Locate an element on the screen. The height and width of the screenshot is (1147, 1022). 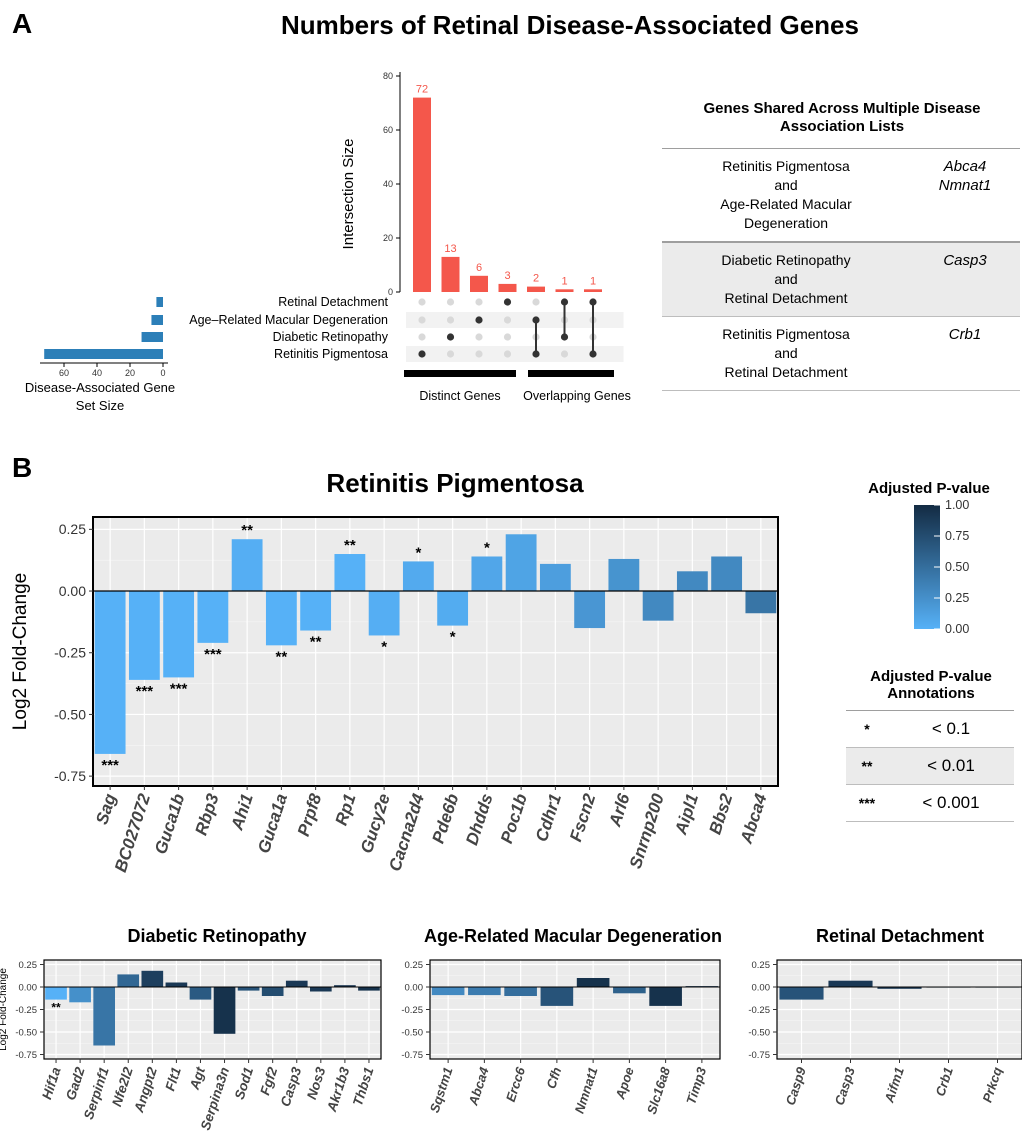
panel-a-letter: A is located at coordinates (22, 23).